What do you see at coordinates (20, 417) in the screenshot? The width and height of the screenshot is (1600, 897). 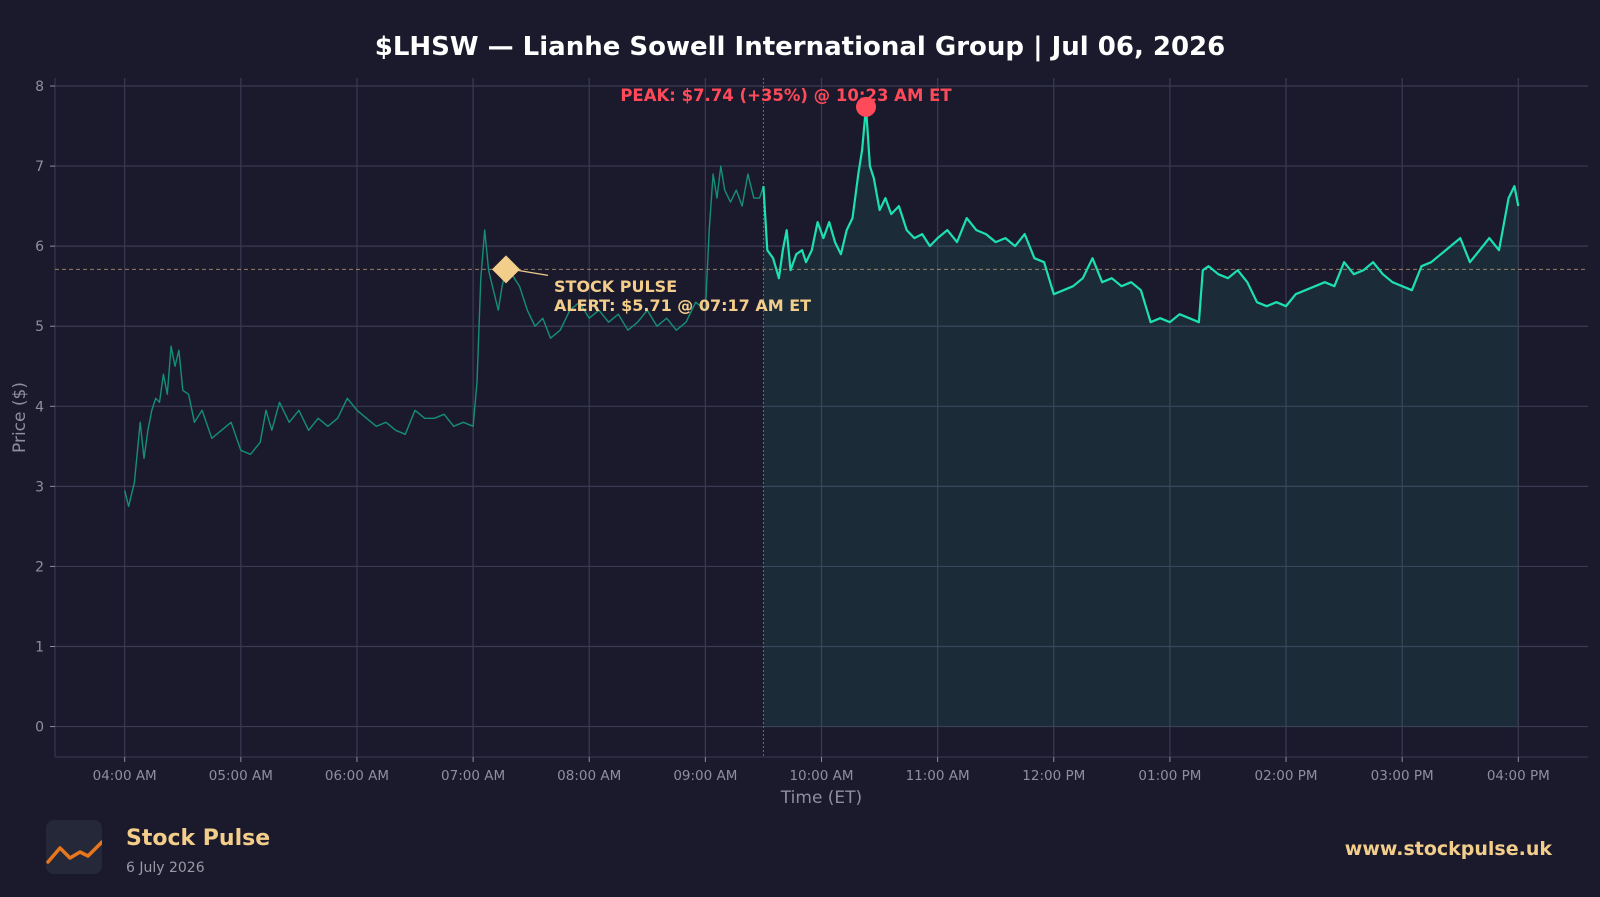 I see `y-axis-label: Price ($)` at bounding box center [20, 417].